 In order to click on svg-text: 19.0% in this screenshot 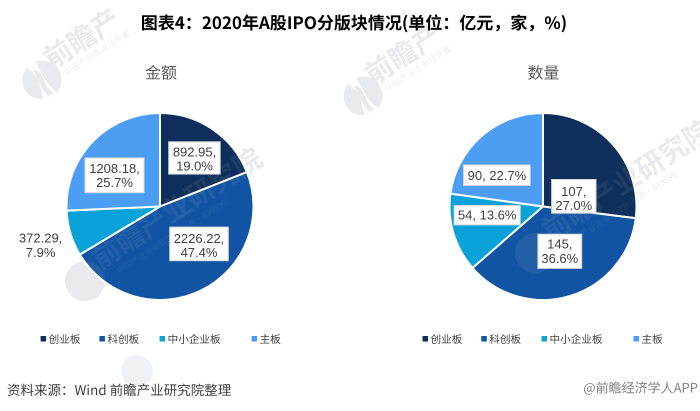, I will do `click(194, 166)`.